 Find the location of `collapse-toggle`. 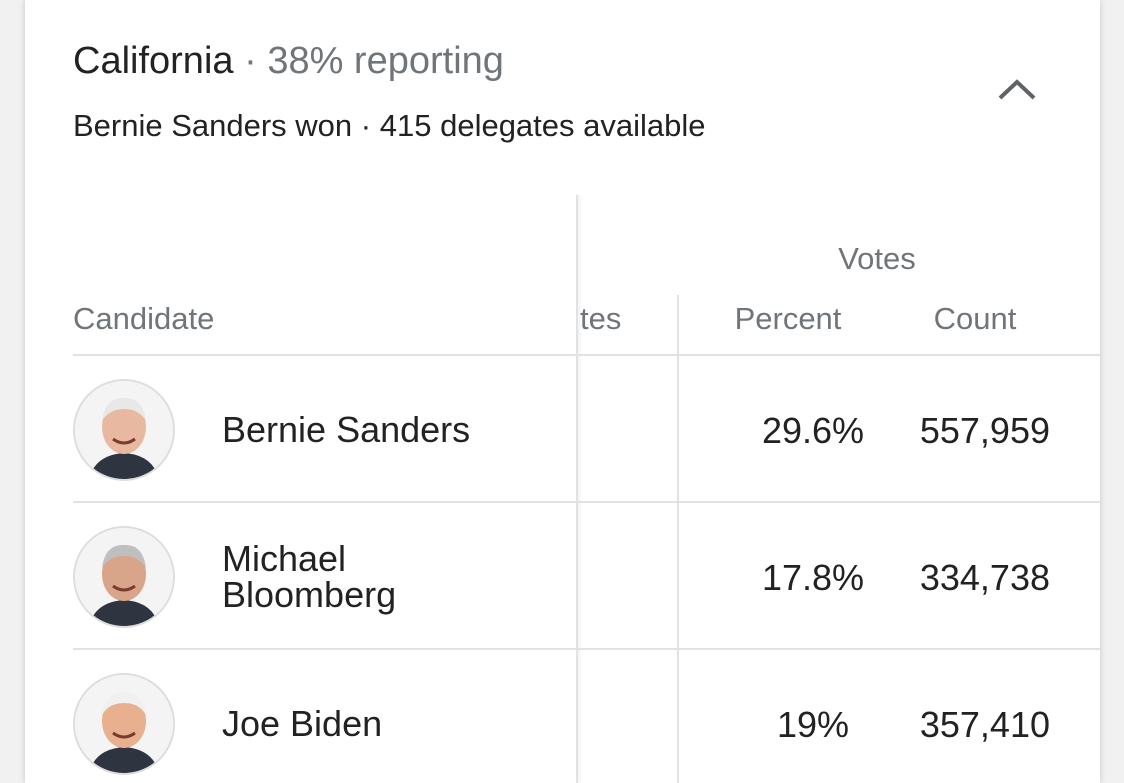

collapse-toggle is located at coordinates (1017, 90).